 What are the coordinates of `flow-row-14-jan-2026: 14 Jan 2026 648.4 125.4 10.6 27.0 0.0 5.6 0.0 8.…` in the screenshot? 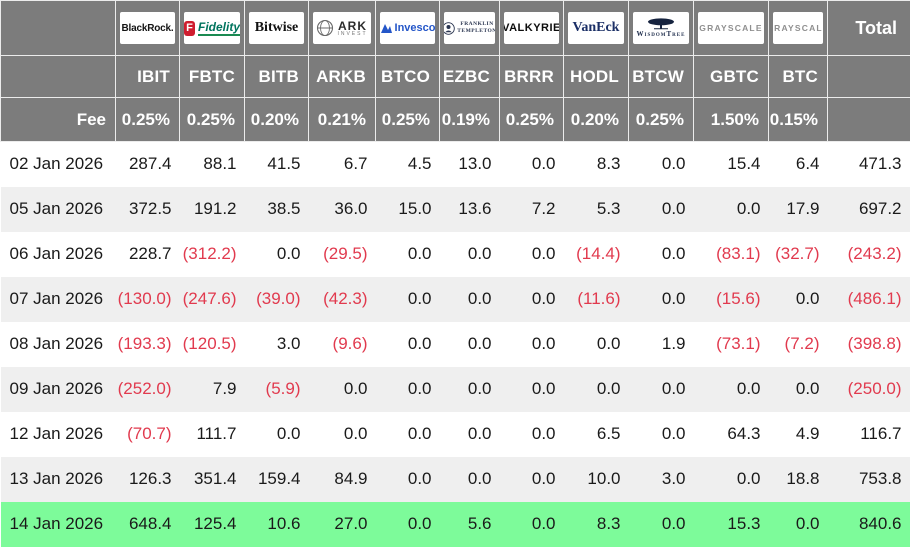 It's located at (455, 524).